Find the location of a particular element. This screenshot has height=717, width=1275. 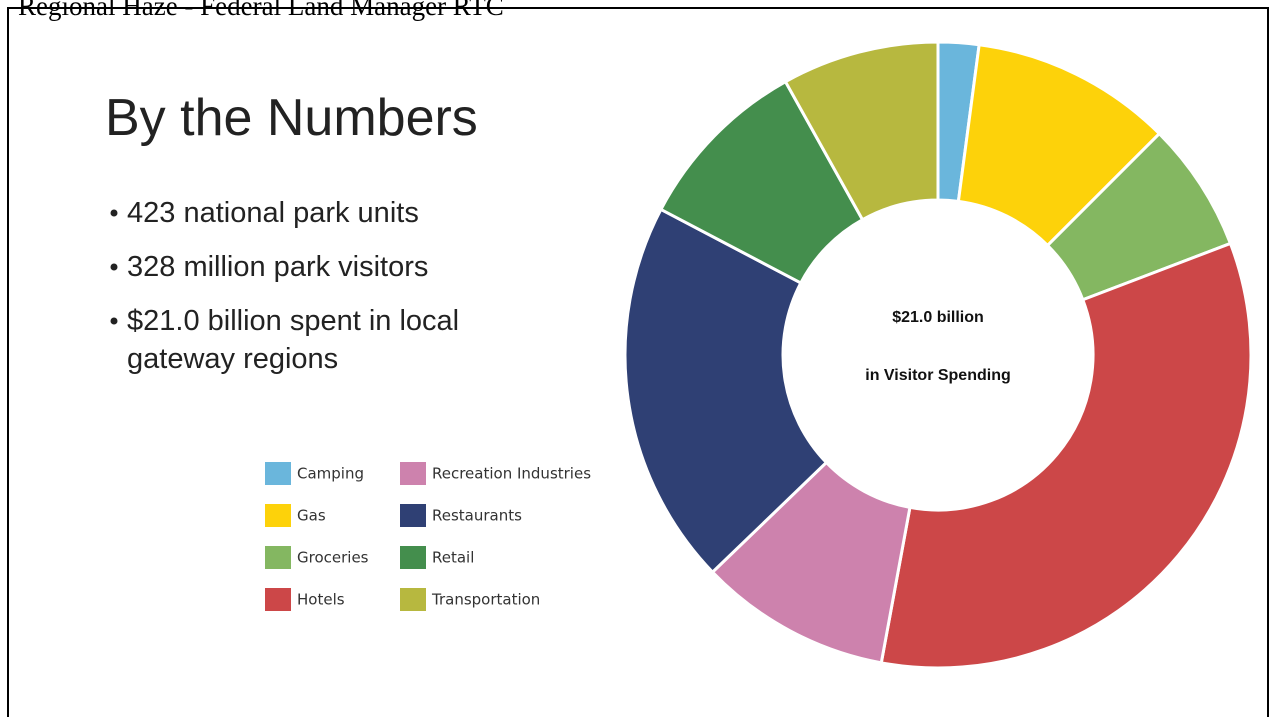

center-text: $21.0 billion is located at coordinates (938, 317).